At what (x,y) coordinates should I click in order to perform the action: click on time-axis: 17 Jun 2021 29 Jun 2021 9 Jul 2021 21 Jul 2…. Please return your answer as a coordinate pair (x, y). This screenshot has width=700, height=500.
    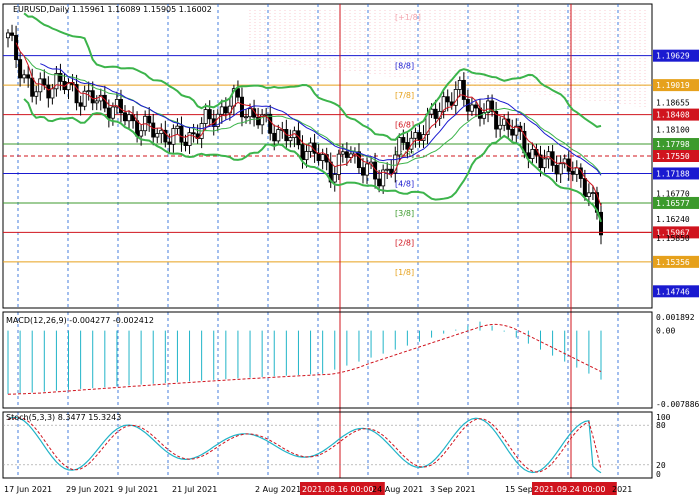
    Looking at the image, I should click on (318, 488).